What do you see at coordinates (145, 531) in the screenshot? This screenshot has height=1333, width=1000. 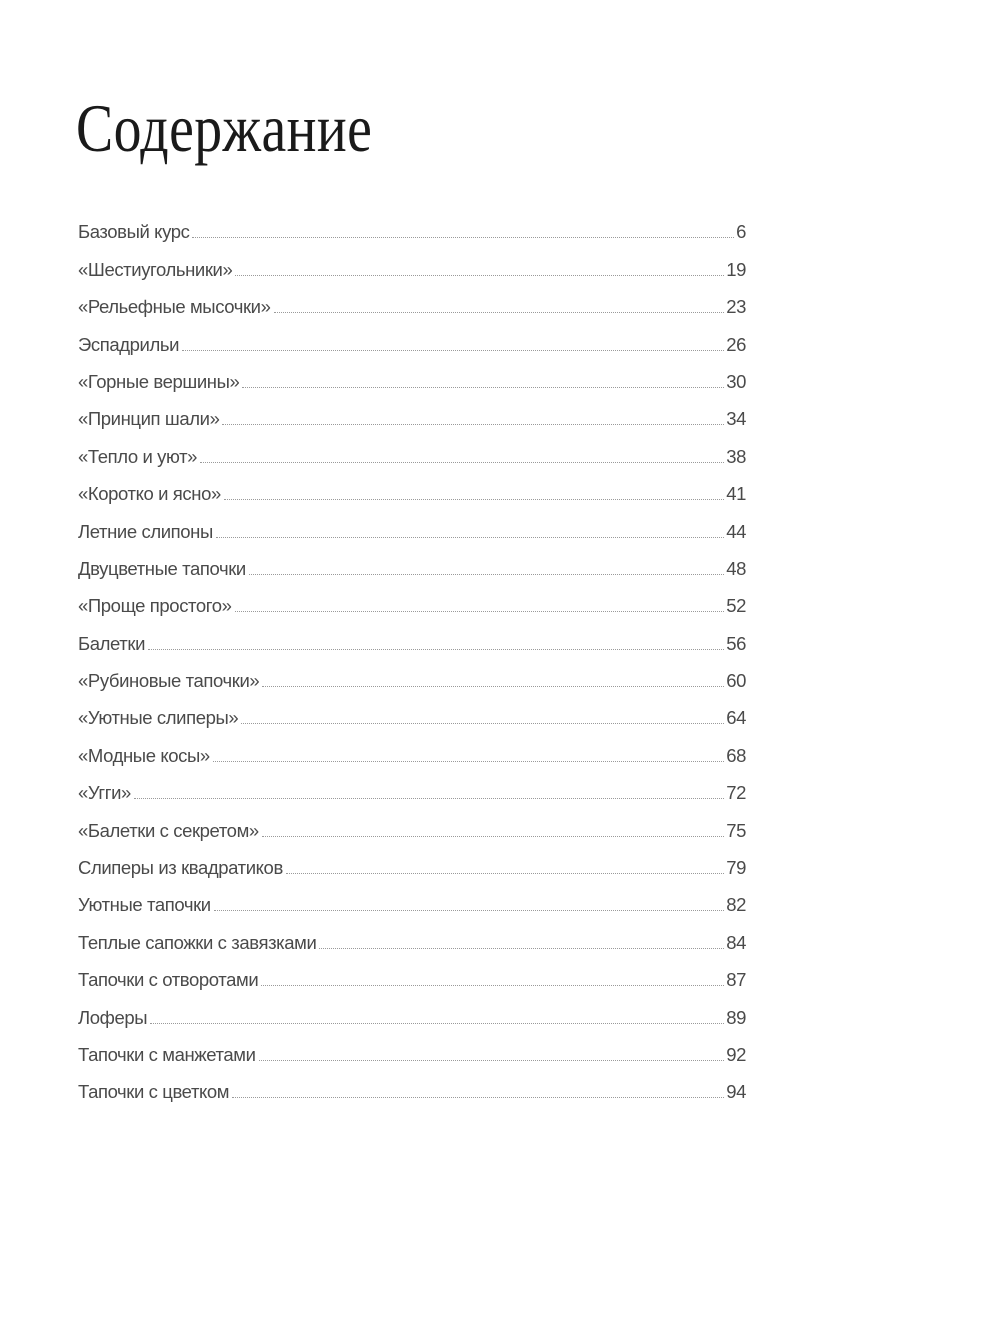 I see `toc-entry-label: Летние слипоны` at bounding box center [145, 531].